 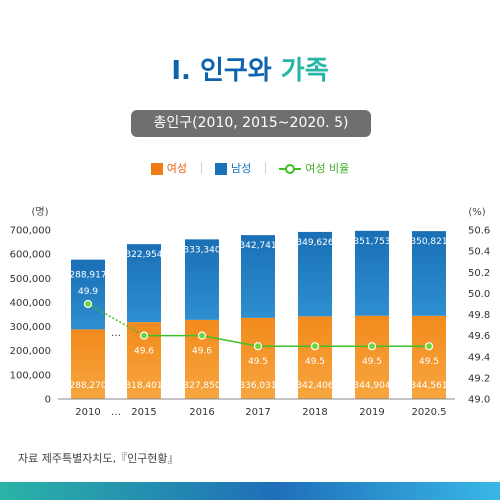 I want to click on right-axis-tick: 49.4, so click(x=479, y=357).